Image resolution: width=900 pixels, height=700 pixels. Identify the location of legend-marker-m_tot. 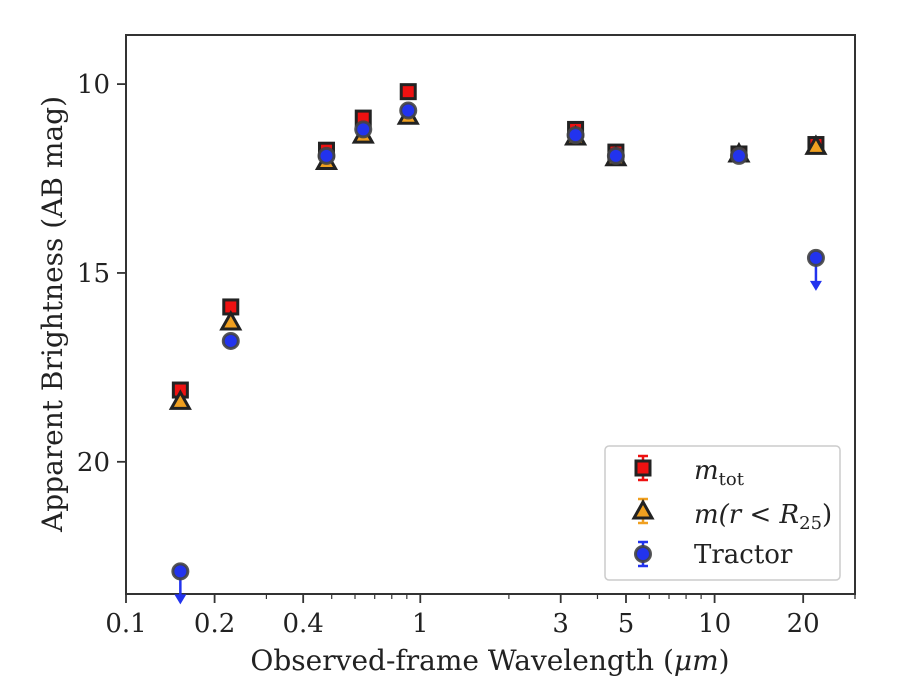
(643, 468).